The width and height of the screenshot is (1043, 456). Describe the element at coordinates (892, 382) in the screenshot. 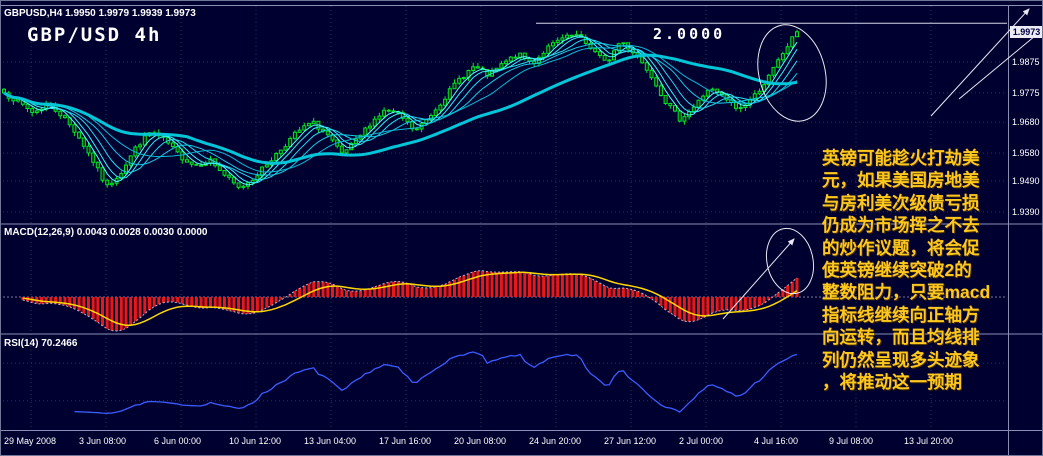

I see `annotation-line: ，将推动这一预期` at that location.